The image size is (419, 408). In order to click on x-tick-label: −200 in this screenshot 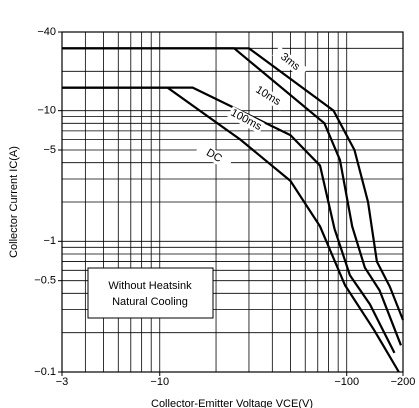, I will do `click(403, 382)`.